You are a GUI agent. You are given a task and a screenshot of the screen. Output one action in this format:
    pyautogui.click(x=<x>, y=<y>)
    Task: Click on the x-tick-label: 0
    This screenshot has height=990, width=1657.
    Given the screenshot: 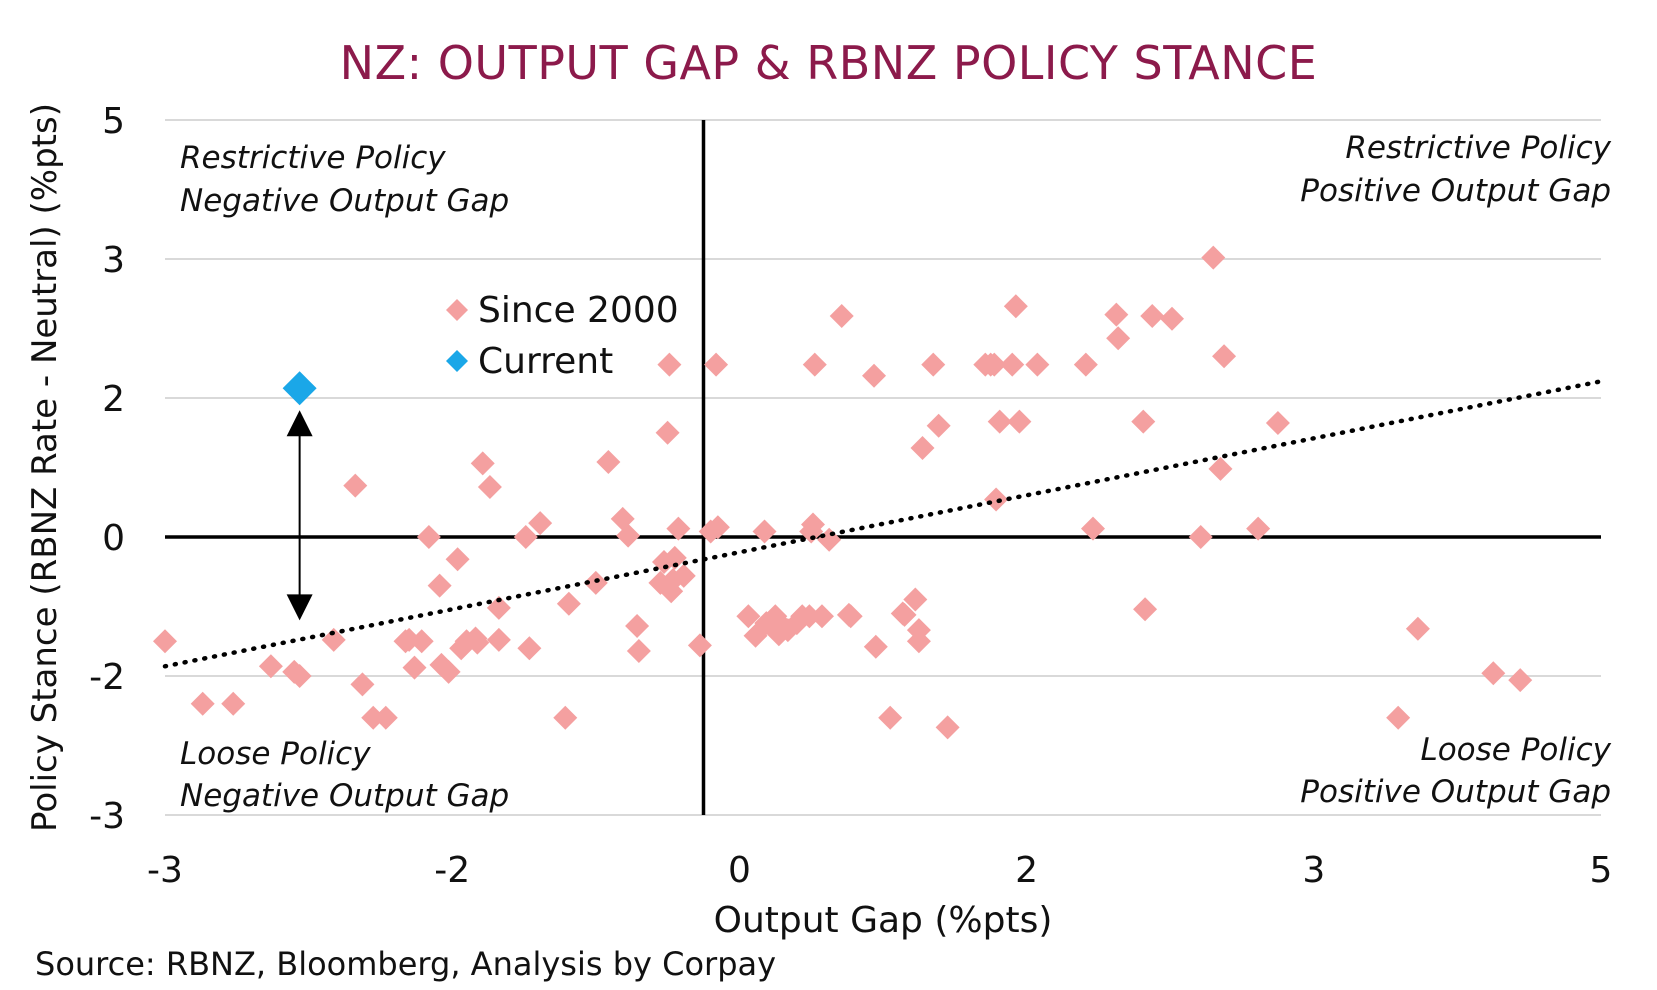 What is the action you would take?
    pyautogui.click(x=739, y=870)
    